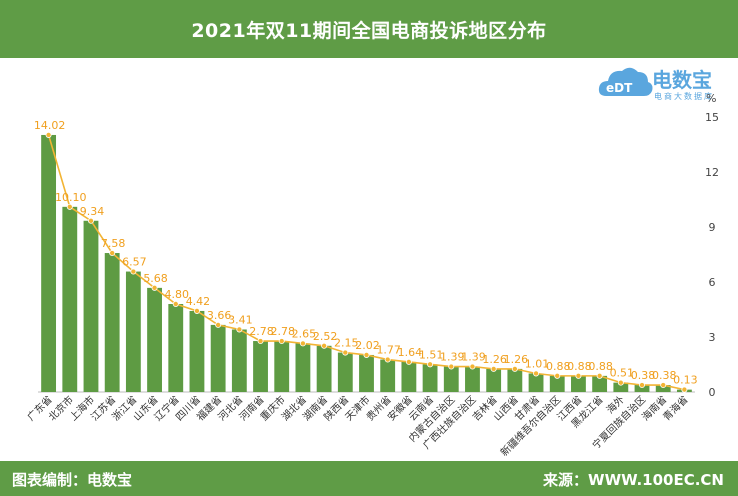 Image resolution: width=738 pixels, height=496 pixels. Describe the element at coordinates (622, 373) in the screenshot. I see `data-label: 0.51` at that location.